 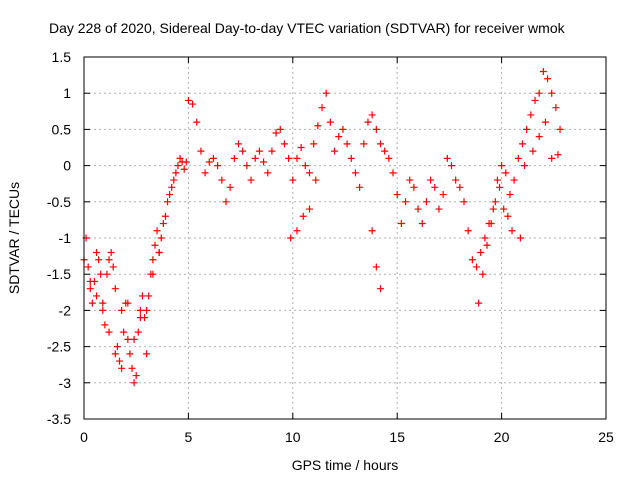 What do you see at coordinates (65, 383) in the screenshot?
I see `y-tick-label: -3` at bounding box center [65, 383].